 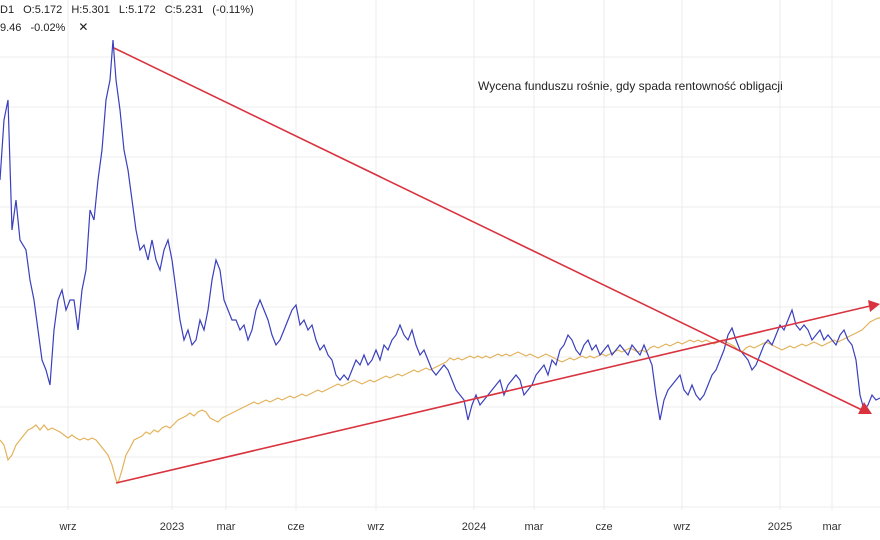 I want to click on change-value: (-0.11%), so click(x=233, y=10).